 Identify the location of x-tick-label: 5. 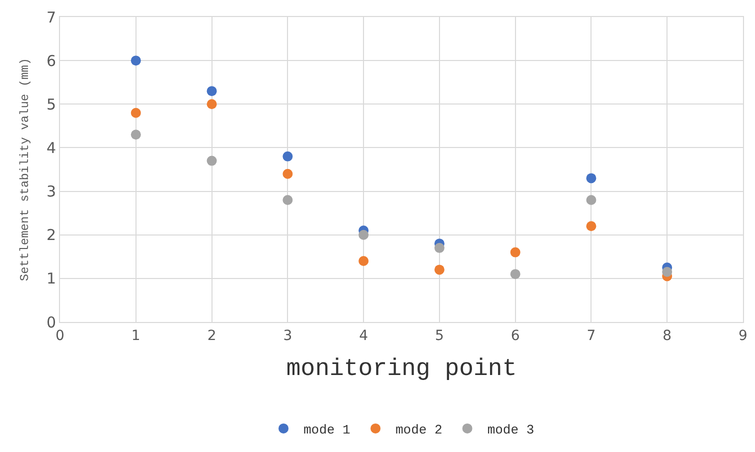
(439, 336).